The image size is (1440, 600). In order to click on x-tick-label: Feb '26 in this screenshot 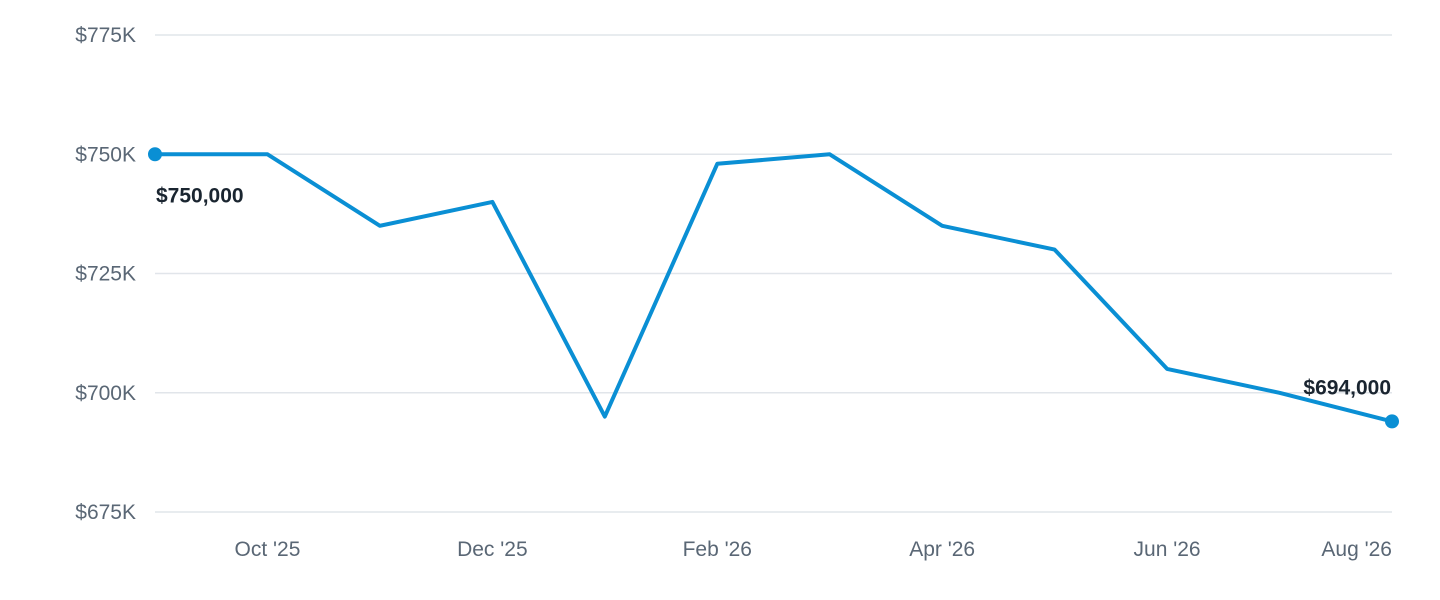, I will do `click(717, 549)`.